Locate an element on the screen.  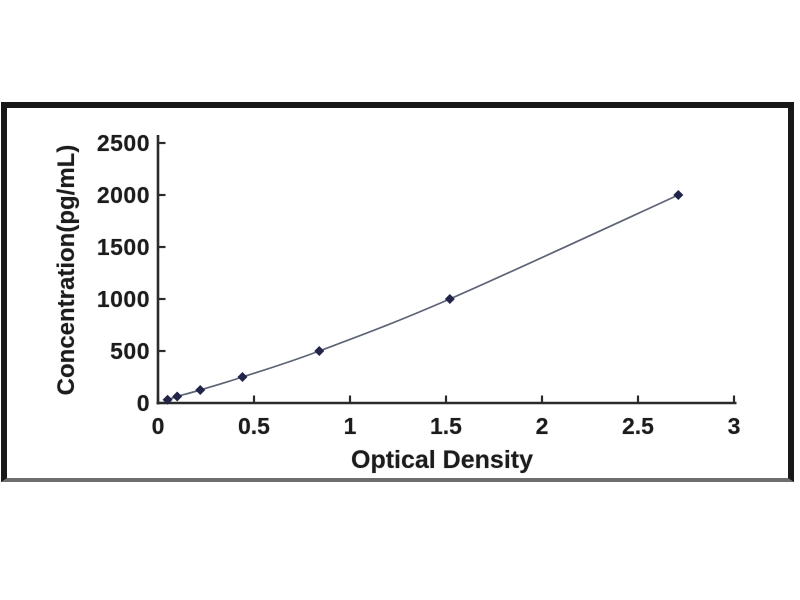
x-tick-label: 3 is located at coordinates (734, 426).